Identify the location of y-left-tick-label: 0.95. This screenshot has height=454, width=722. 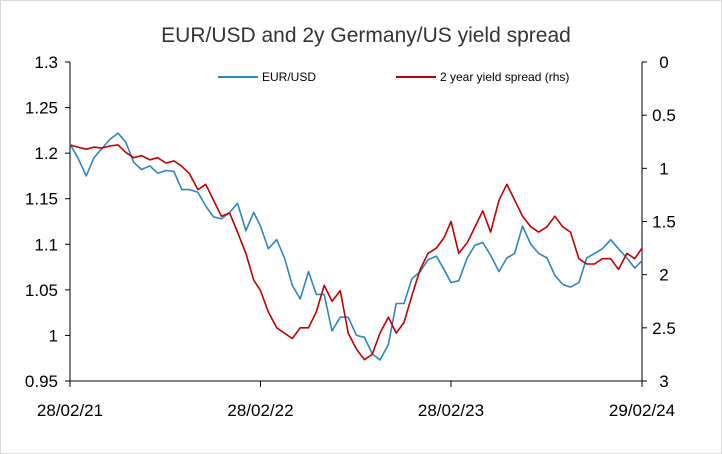
(41, 381).